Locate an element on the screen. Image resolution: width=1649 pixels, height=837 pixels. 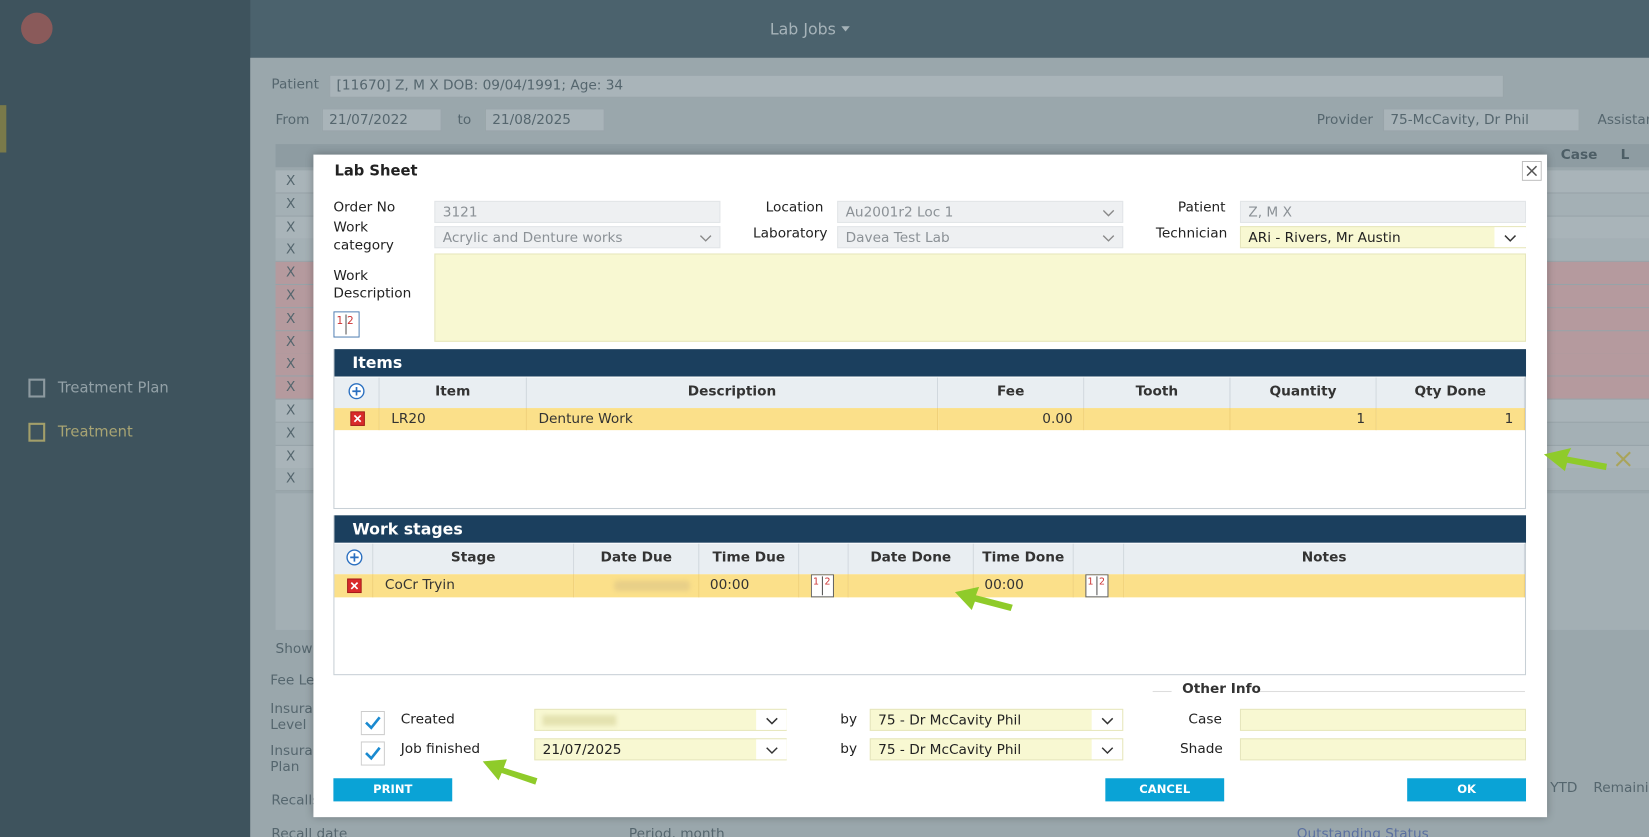
column-header is located at coordinates (824, 559).